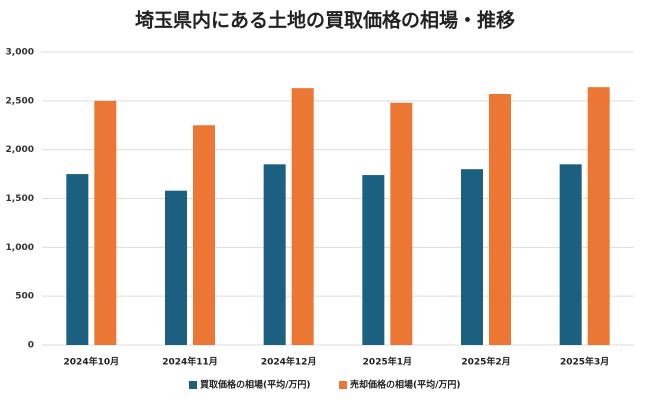 This screenshot has width=650, height=400. I want to click on x-tick-label: 2025年3月, so click(584, 362).